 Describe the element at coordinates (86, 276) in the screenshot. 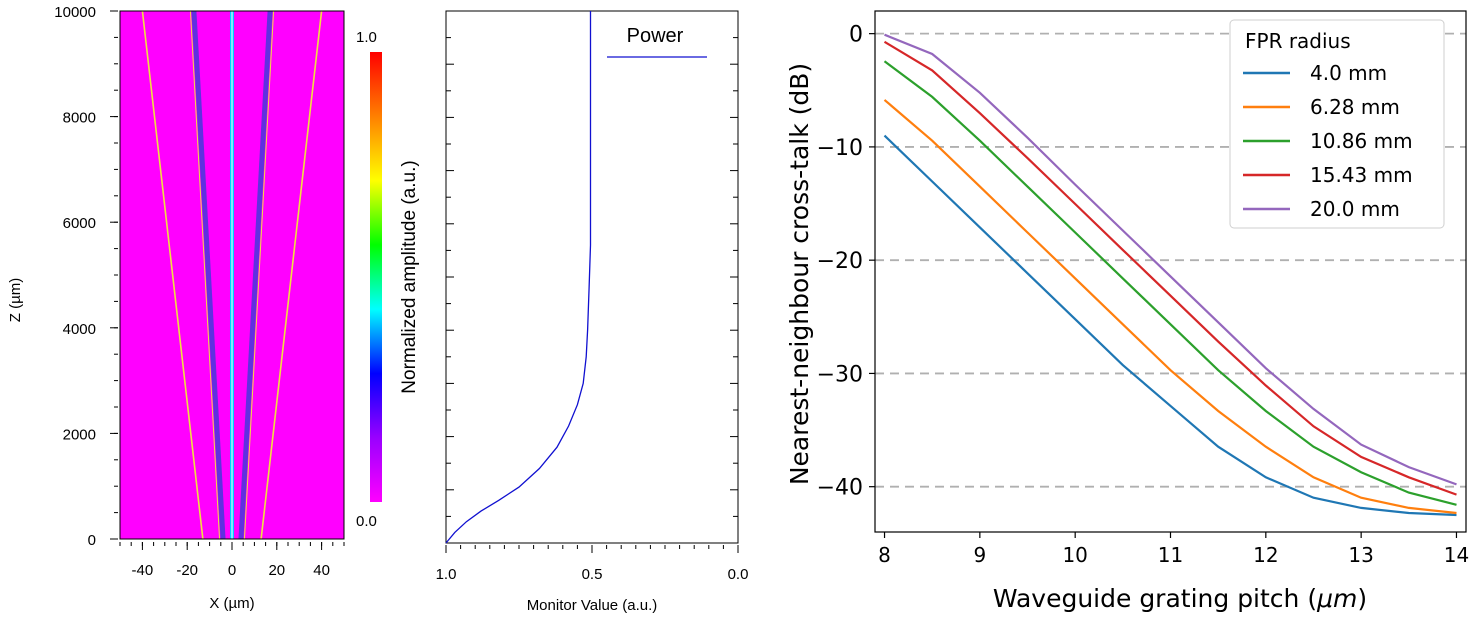

I see `heatmap-y-ticks: 0 2000 4000 6000 8000 10000` at that location.